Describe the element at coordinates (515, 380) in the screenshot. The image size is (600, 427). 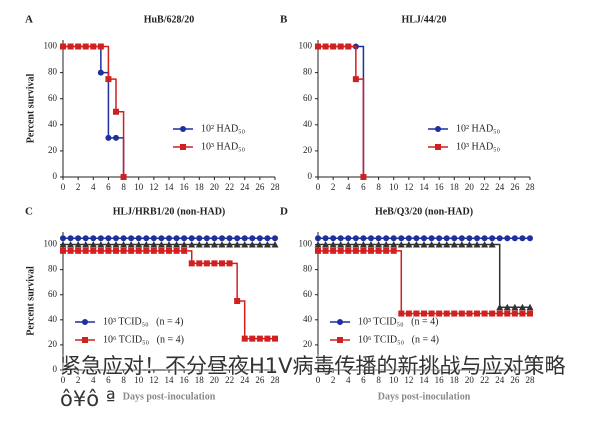
I see `x-tick-label: 26` at that location.